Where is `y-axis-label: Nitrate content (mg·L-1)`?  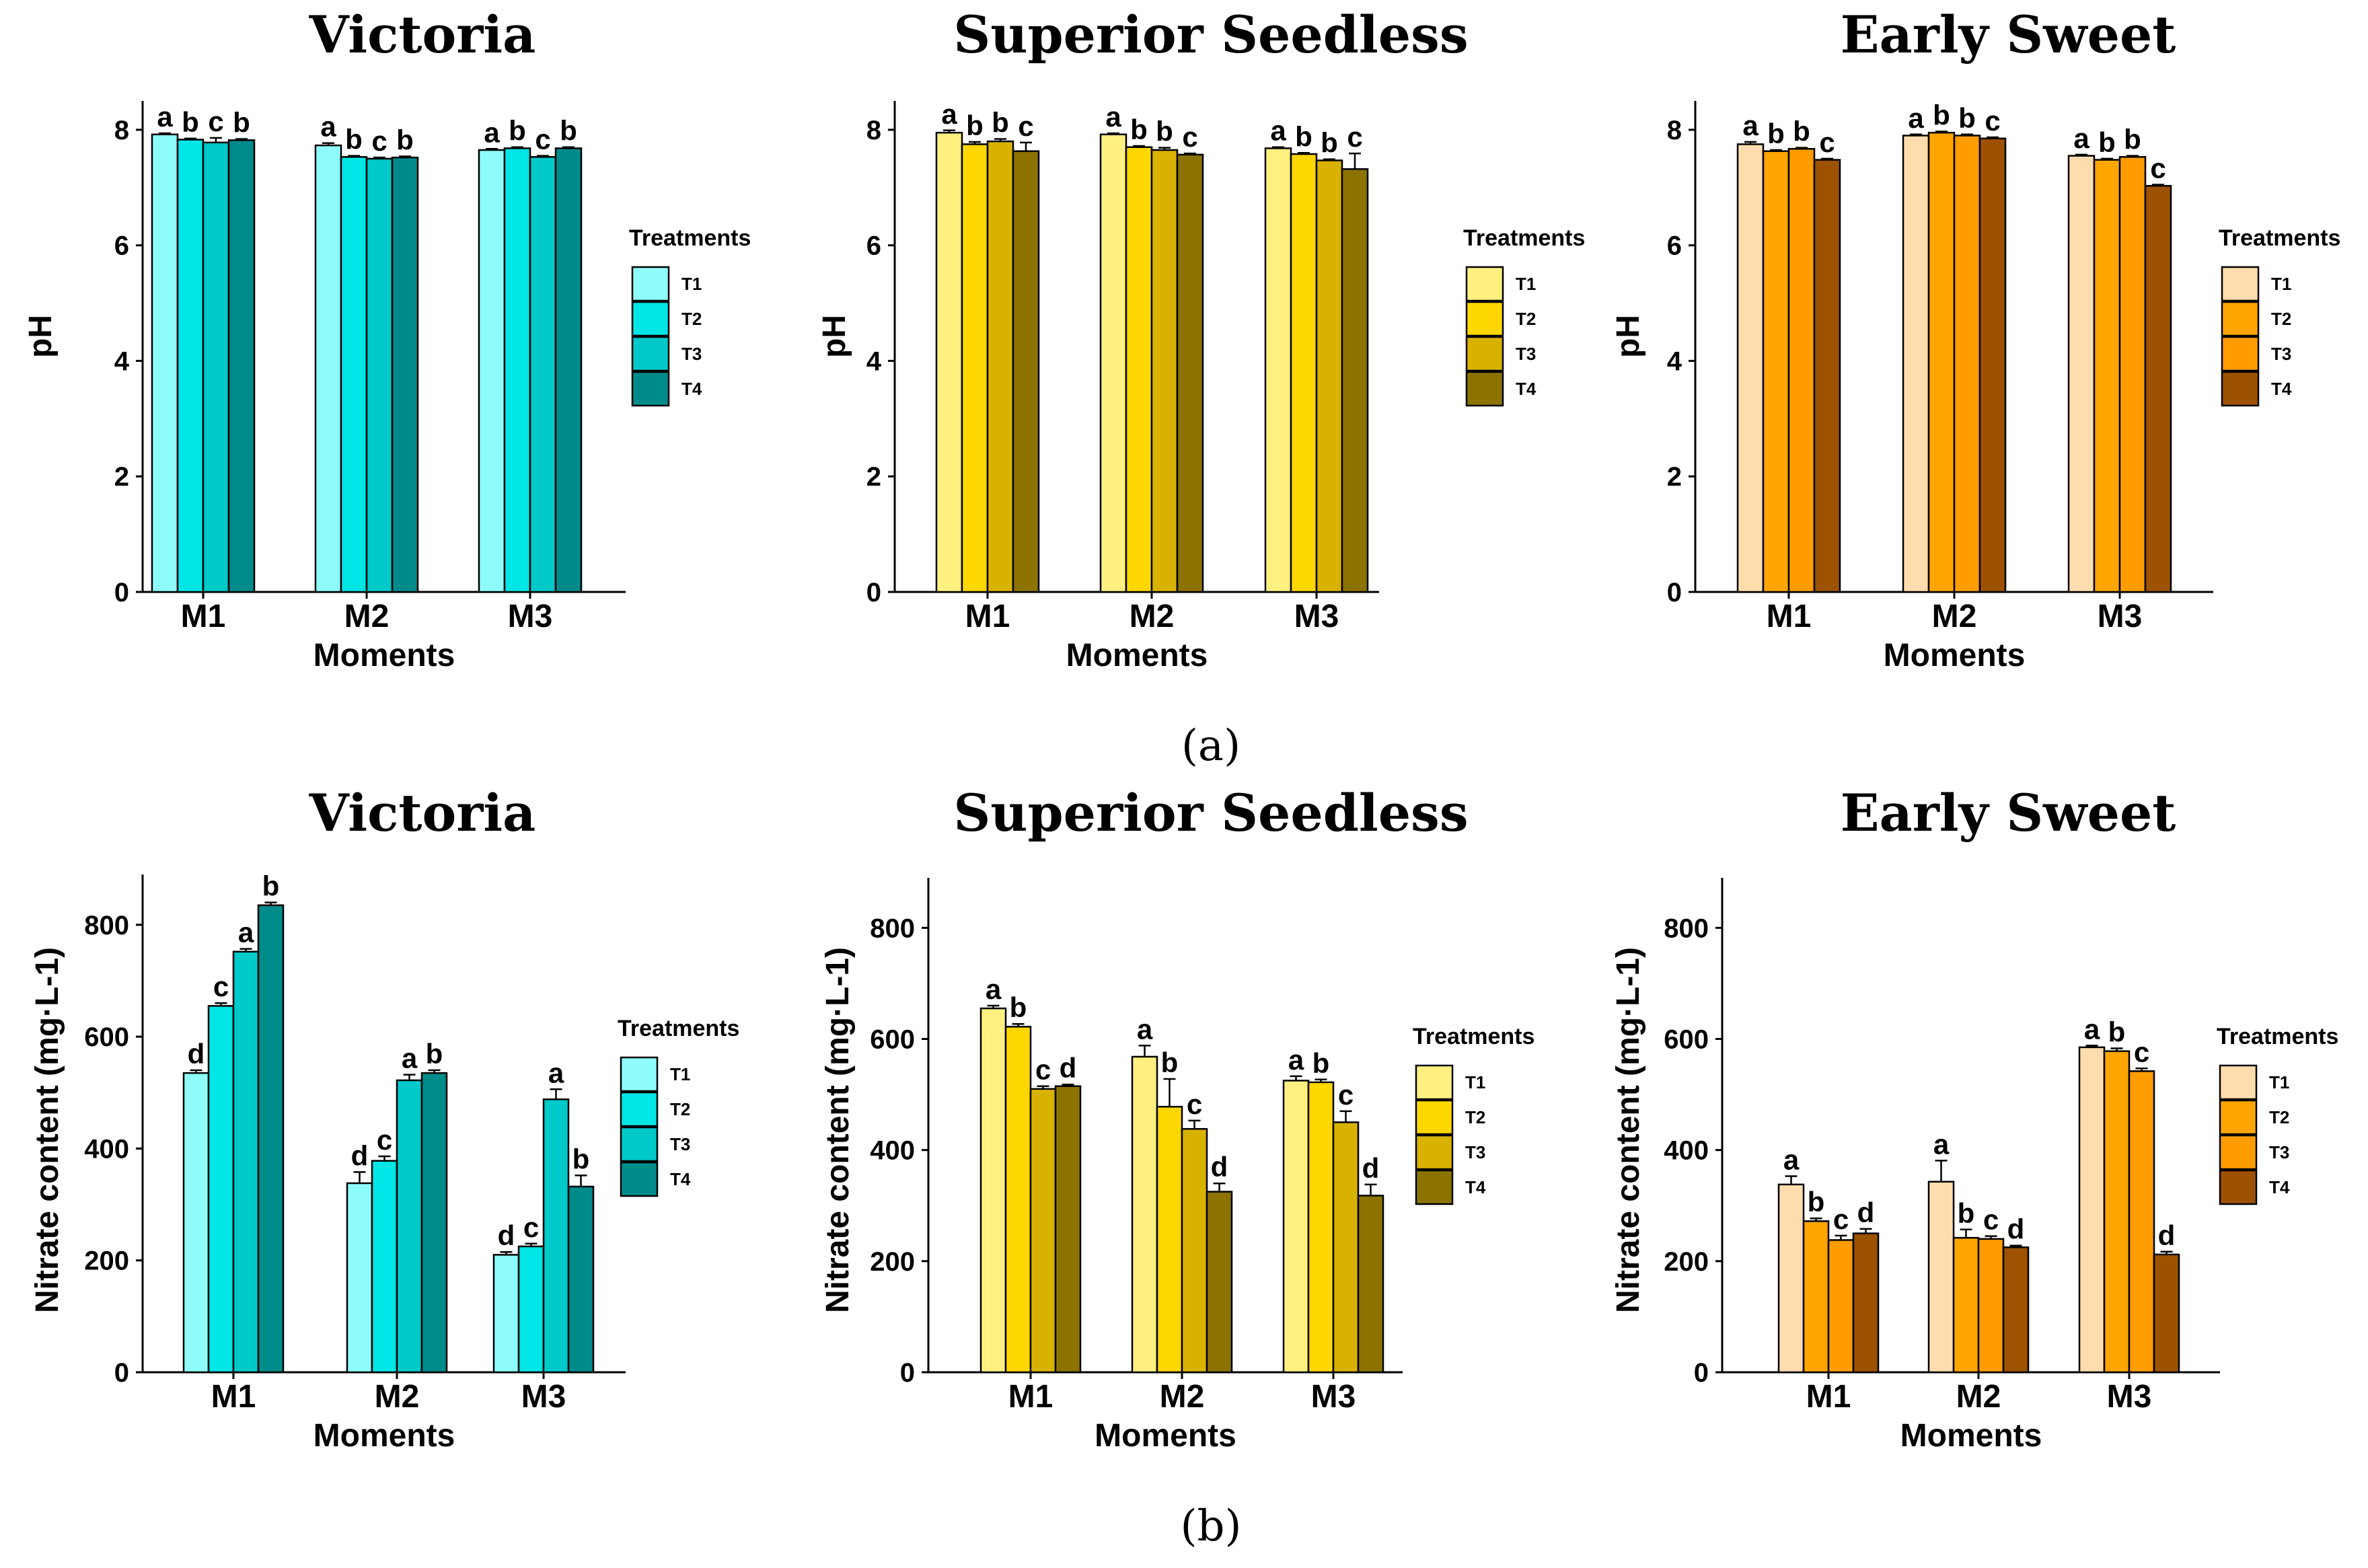 y-axis-label: Nitrate content (mg·L-1) is located at coordinates (1628, 1130).